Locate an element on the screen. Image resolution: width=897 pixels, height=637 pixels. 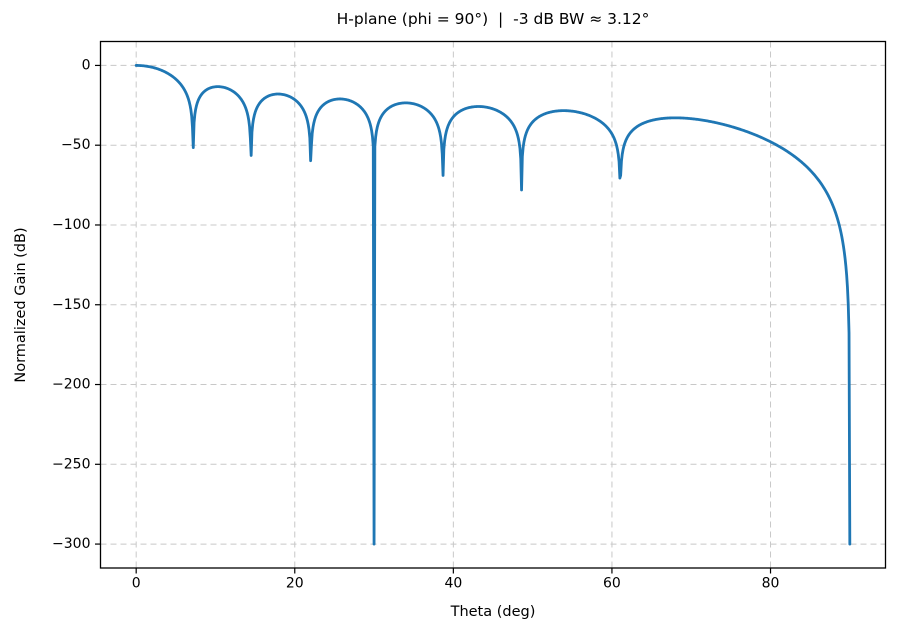
chart-title: H-plane (phi = 90°) | -3 dB BW ≈ 3.12° is located at coordinates (493, 19).